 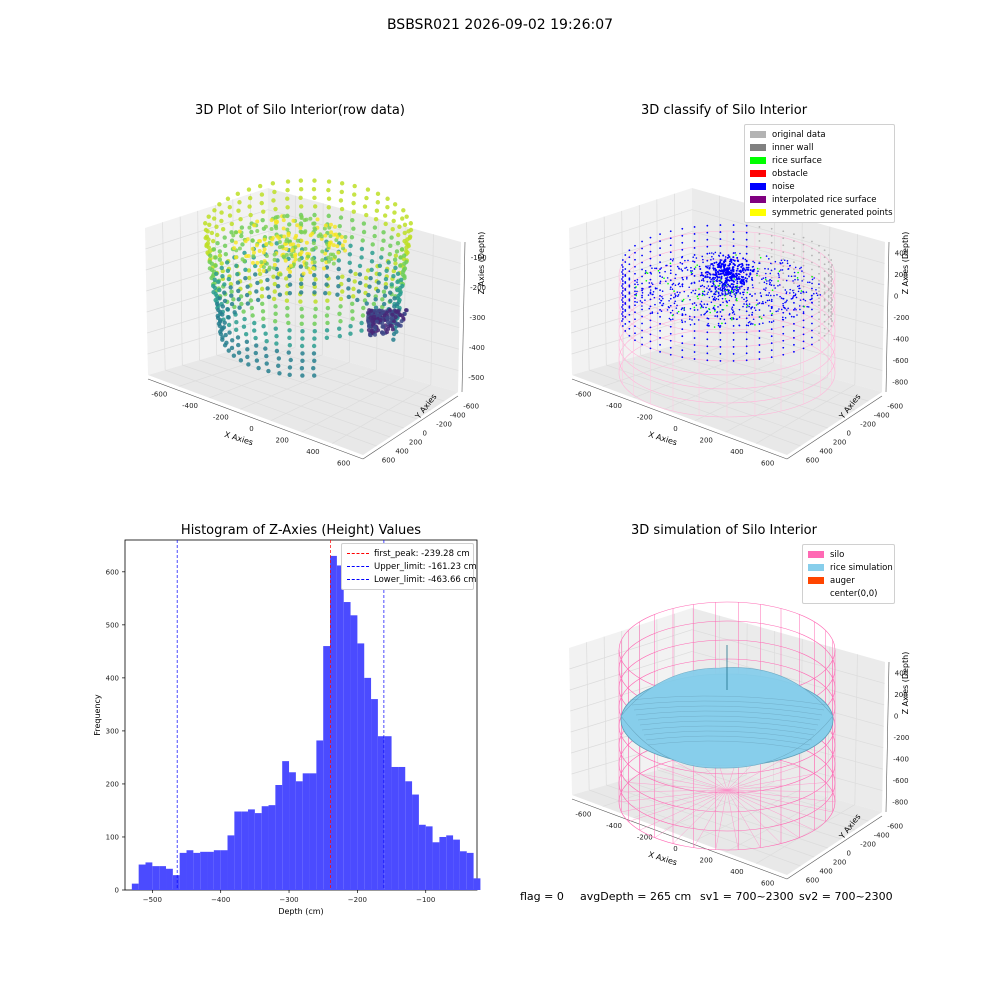 I want to click on rice-simulation-surface-top, so click(x=727, y=718).